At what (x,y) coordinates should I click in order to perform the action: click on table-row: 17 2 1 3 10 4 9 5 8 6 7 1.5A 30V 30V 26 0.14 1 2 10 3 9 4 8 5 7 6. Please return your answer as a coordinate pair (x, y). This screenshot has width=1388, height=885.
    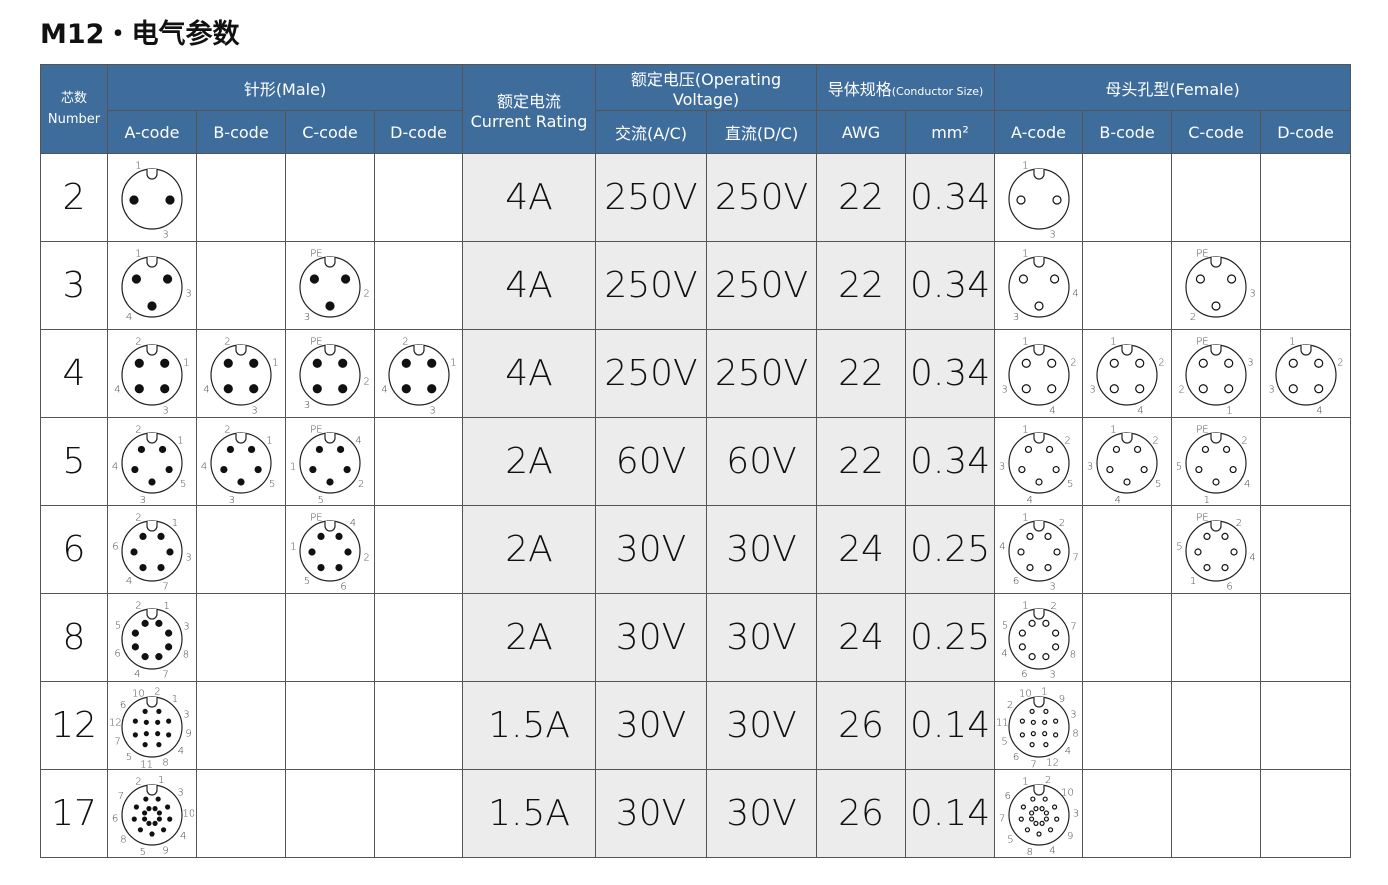
    Looking at the image, I should click on (696, 813).